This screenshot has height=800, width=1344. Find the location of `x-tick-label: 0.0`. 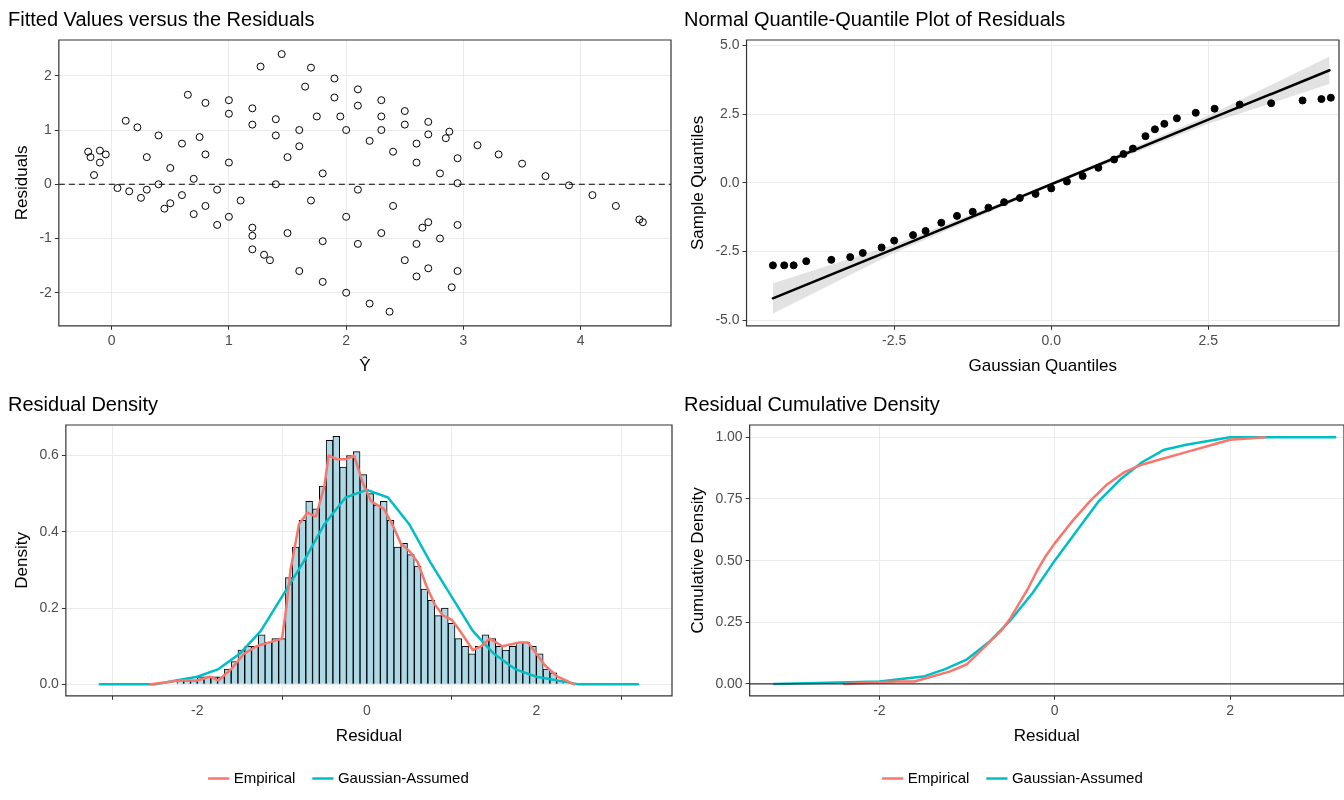

x-tick-label: 0.0 is located at coordinates (1051, 340).